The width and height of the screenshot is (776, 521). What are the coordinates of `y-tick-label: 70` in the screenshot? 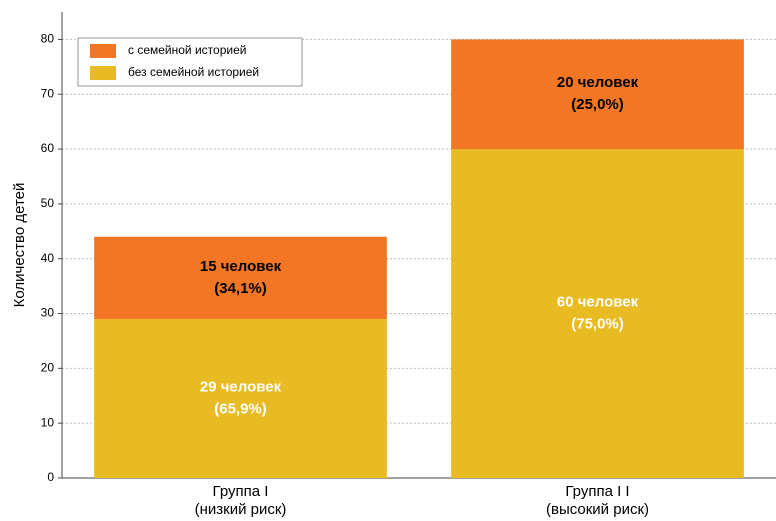 It's located at (48, 93).